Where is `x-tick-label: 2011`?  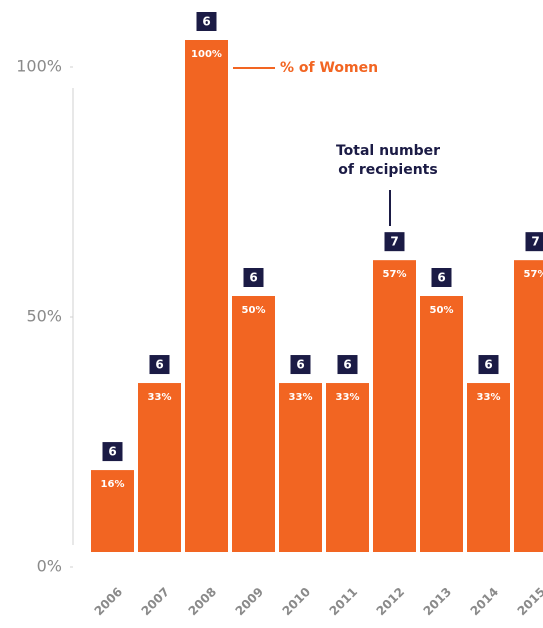 x-tick-label: 2011 is located at coordinates (344, 602).